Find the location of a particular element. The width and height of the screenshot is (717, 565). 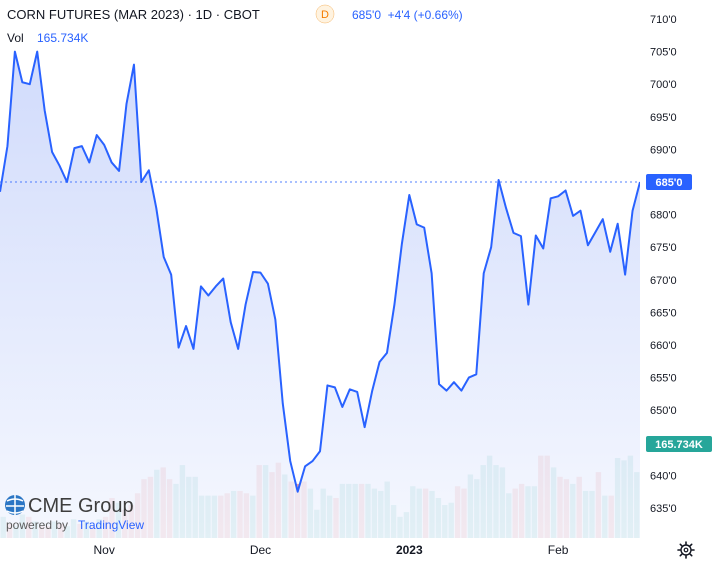

price-tick-label: 700'0 is located at coordinates (663, 85).